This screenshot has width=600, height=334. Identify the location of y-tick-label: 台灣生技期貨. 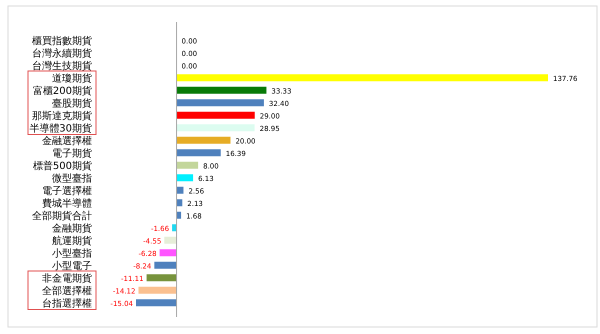
(62, 66).